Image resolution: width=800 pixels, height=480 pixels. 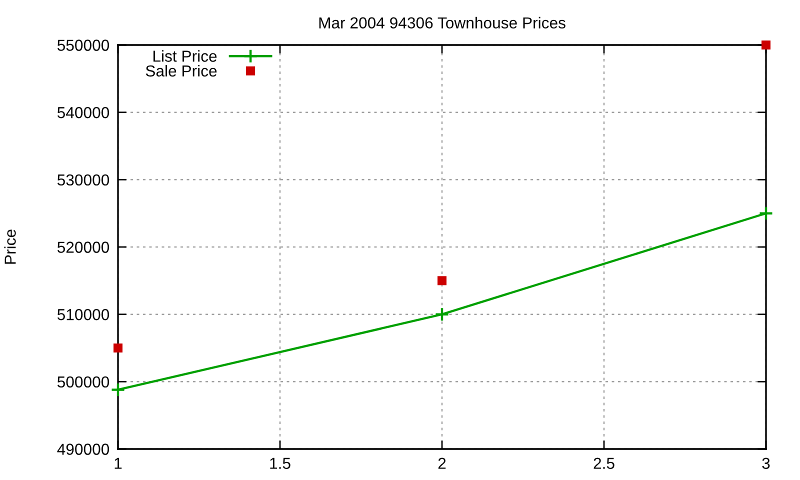 I want to click on legend-label: Sale Price, so click(x=181, y=70).